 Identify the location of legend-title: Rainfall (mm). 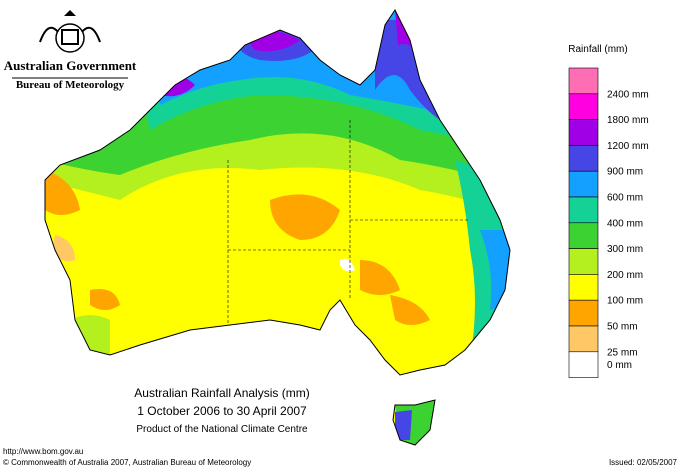
(597, 49).